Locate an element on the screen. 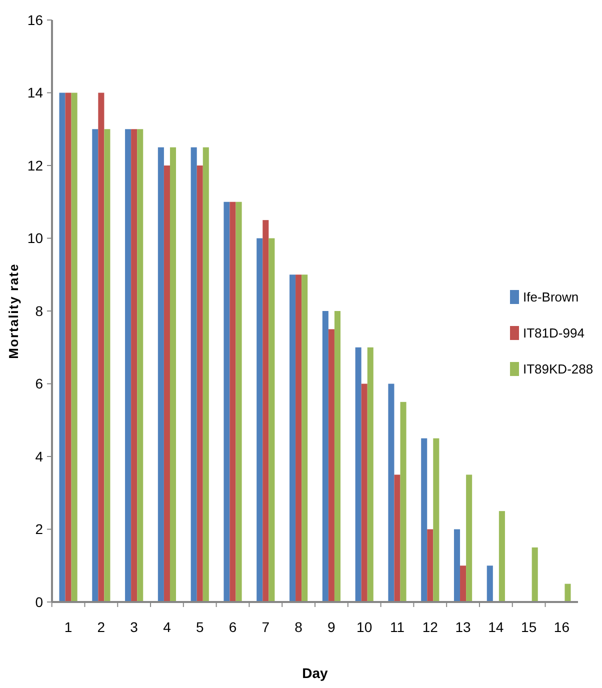  x-tick-label: 2 is located at coordinates (101, 627).